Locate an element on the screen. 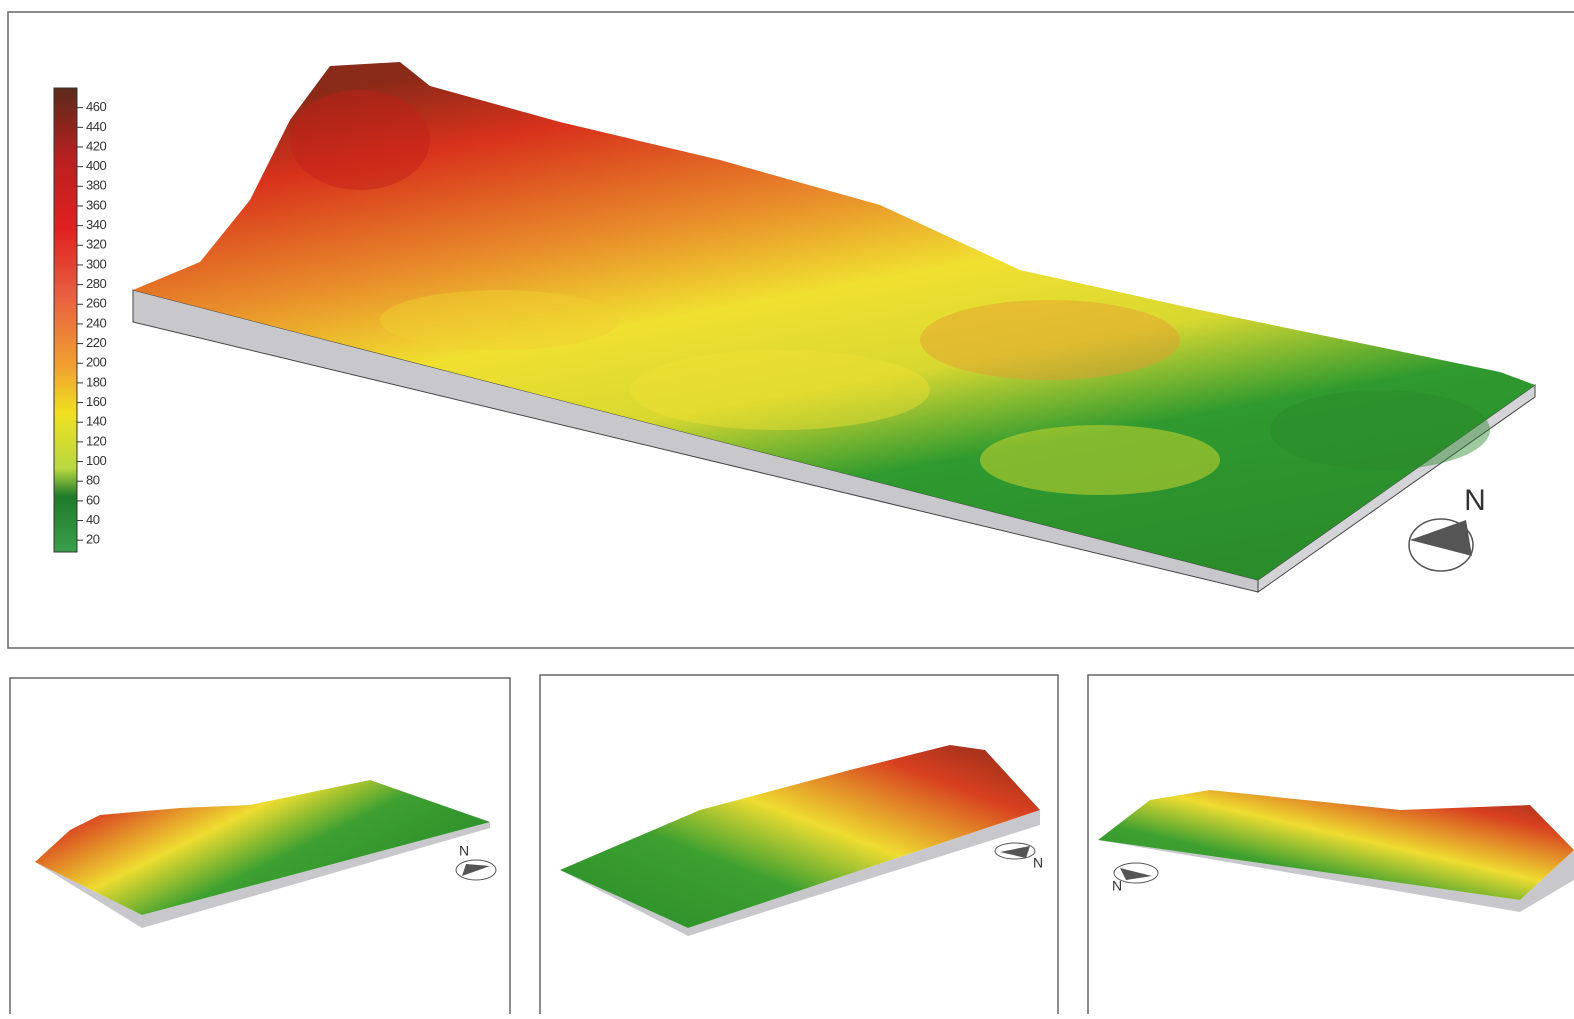 This screenshot has width=1574, height=1019. colorbar-tick-label: 300 is located at coordinates (96, 263).